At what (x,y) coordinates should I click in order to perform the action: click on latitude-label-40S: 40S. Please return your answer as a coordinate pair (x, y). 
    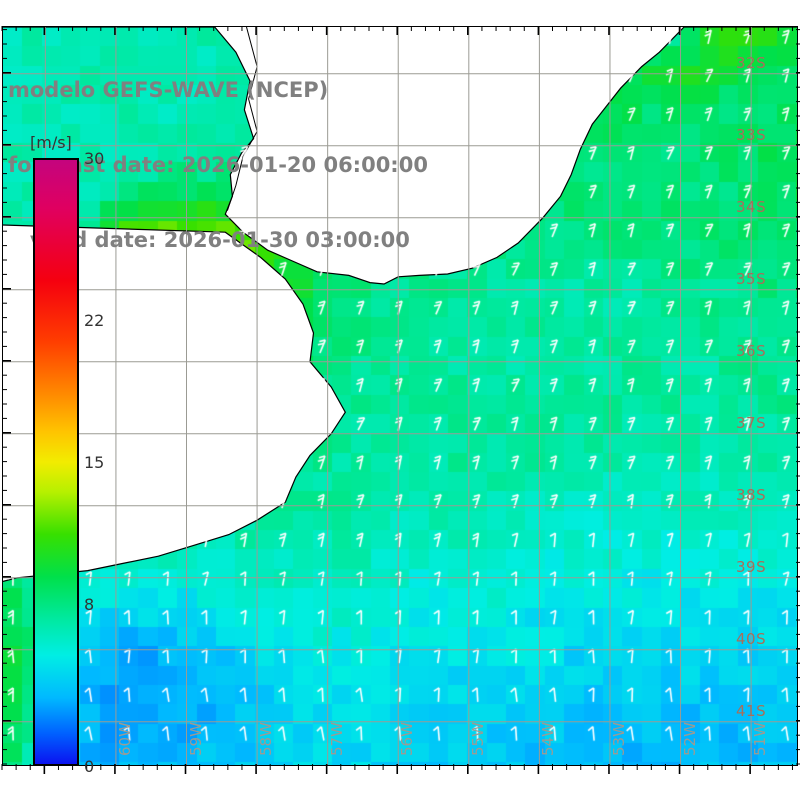
    Looking at the image, I should click on (751, 638).